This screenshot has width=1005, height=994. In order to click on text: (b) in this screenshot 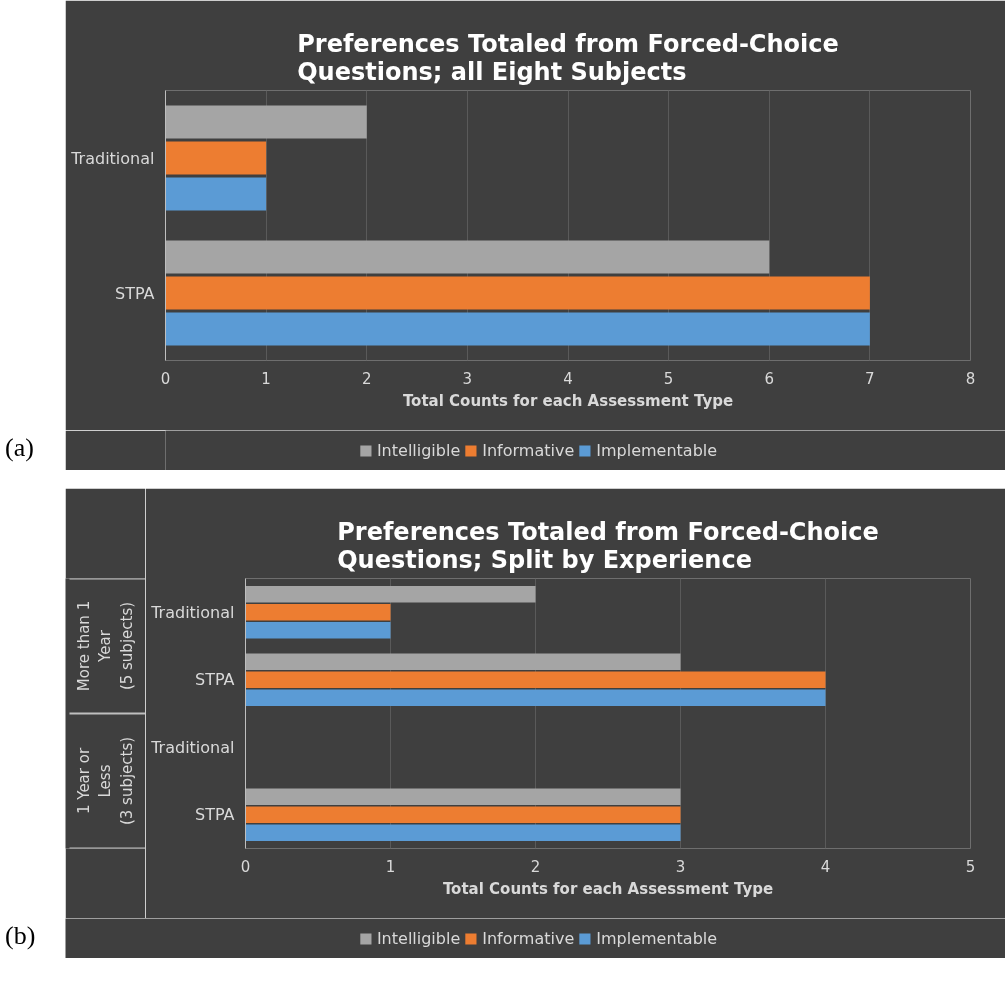, I will do `click(20, 936)`.